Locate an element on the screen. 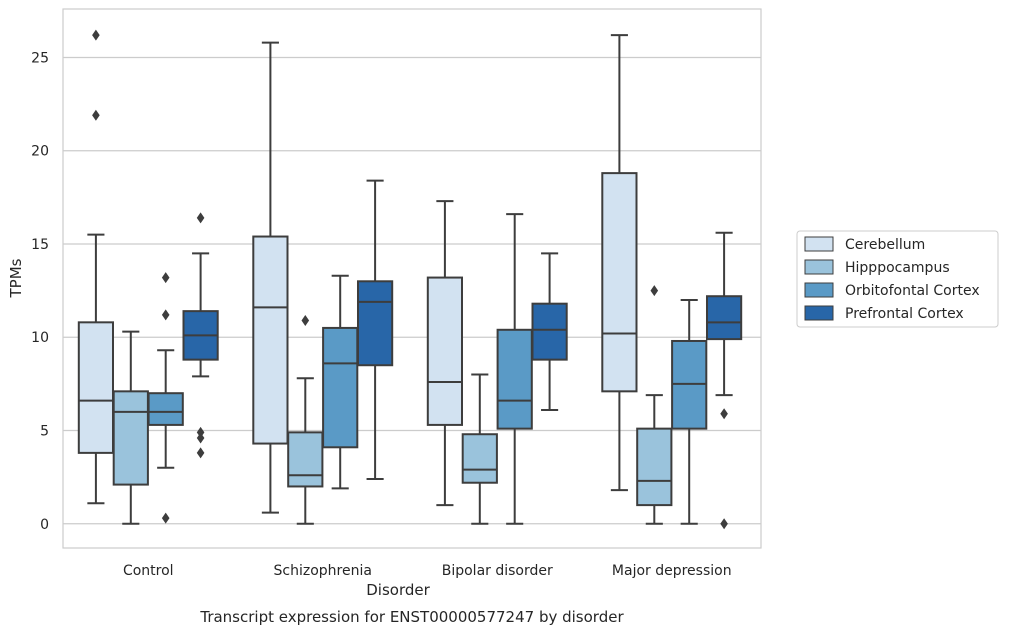  y-tick-label: 10 is located at coordinates (40, 338).